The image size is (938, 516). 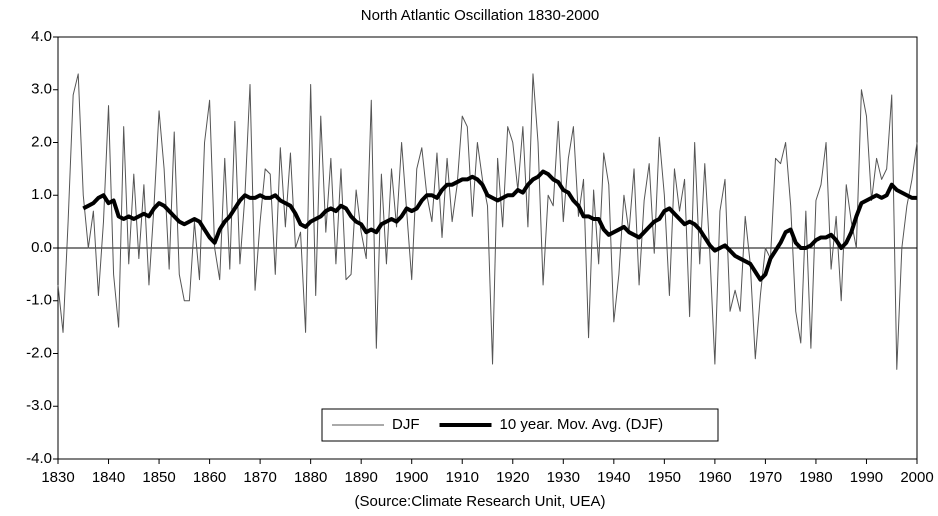 I want to click on x-tick-label: 1880, so click(x=310, y=477).